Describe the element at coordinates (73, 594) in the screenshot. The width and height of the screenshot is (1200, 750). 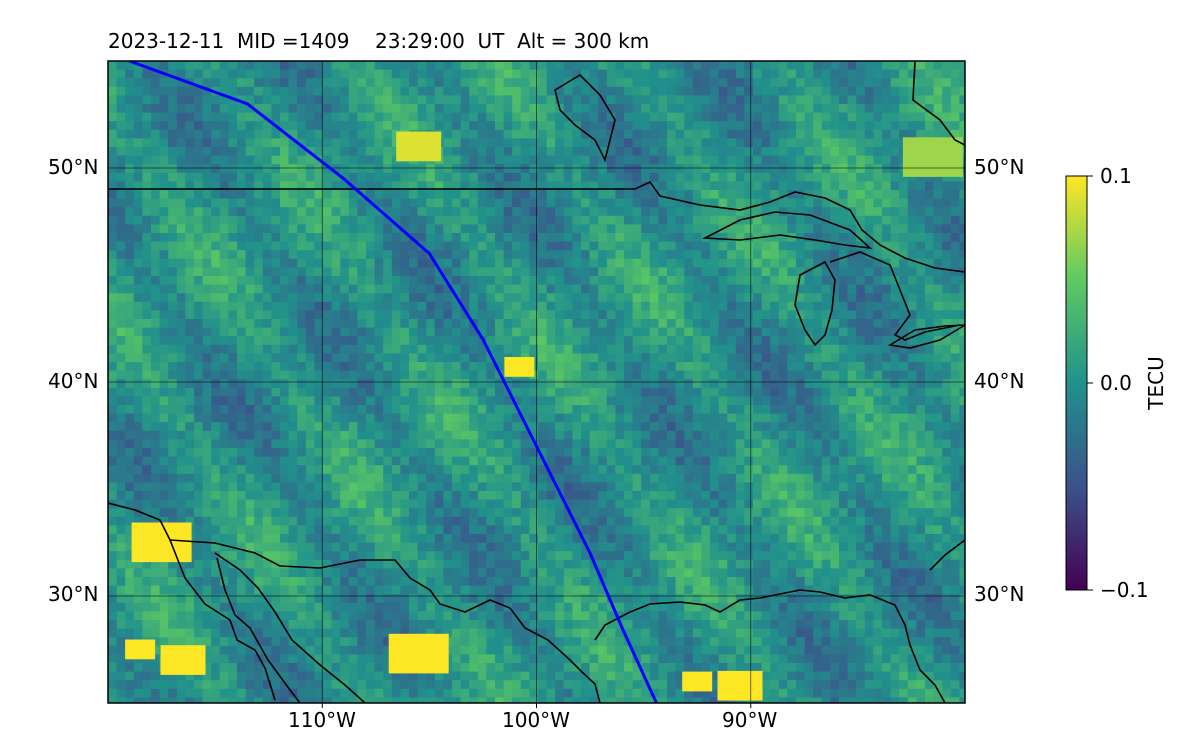
I see `lat-label-30n-left: 30°N` at that location.